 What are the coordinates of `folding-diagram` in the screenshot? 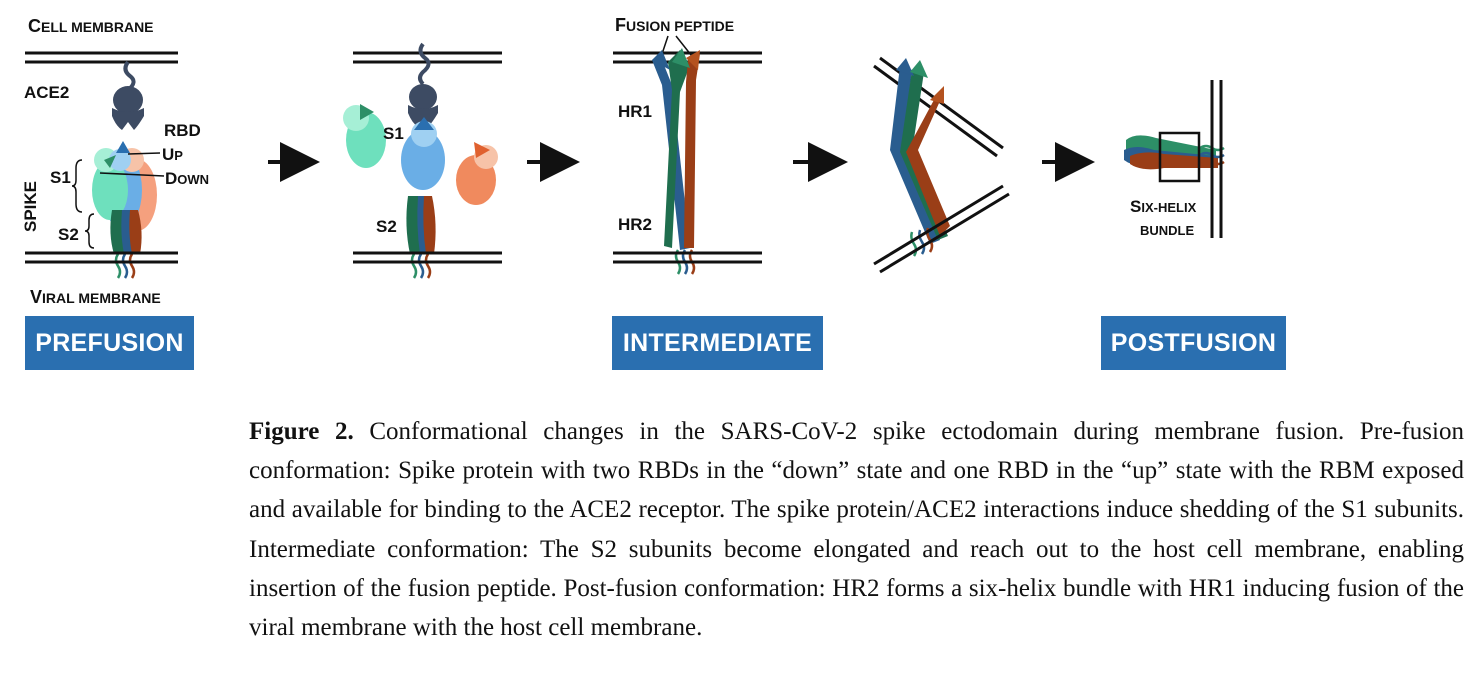 It's located at (941, 165).